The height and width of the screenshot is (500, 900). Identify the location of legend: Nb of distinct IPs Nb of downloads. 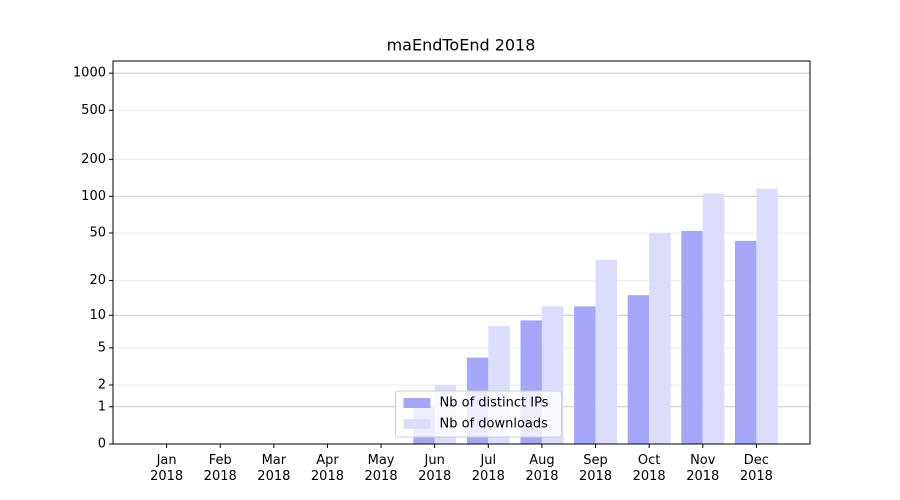
(478, 414).